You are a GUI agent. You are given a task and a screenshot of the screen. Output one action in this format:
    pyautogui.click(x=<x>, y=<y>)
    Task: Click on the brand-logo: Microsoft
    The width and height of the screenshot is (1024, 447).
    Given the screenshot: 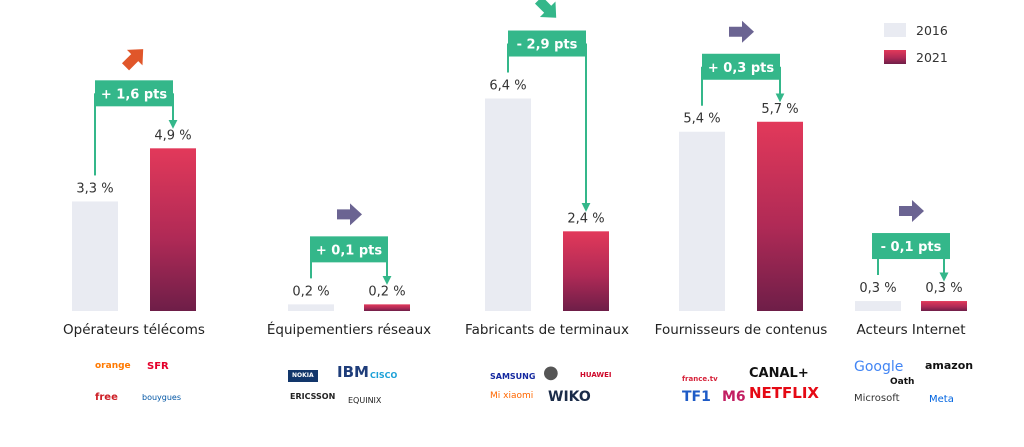 What is the action you would take?
    pyautogui.click(x=877, y=398)
    